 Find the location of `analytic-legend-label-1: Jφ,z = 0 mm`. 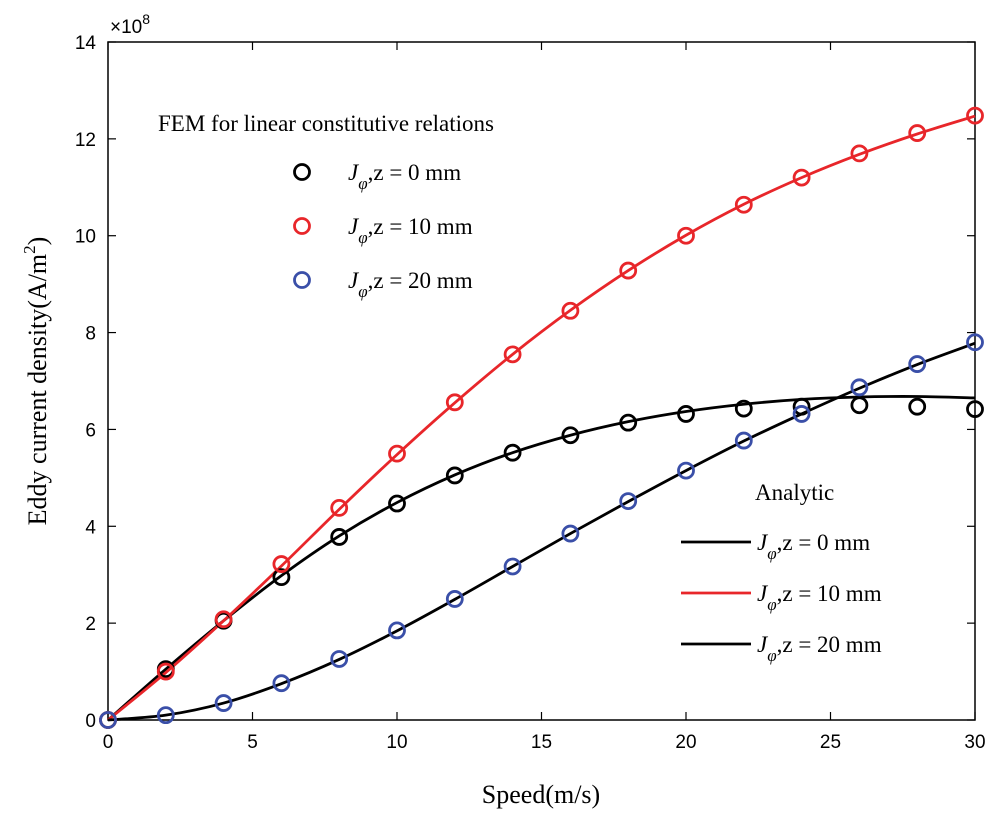

analytic-legend-label-1: Jφ,z = 0 mm is located at coordinates (813, 546).